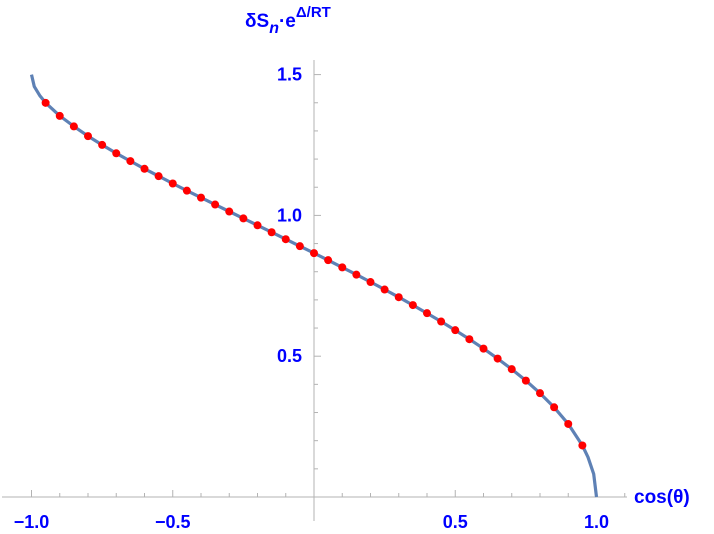  Describe the element at coordinates (289, 215) in the screenshot. I see `y-tick-label: 1.0` at that location.